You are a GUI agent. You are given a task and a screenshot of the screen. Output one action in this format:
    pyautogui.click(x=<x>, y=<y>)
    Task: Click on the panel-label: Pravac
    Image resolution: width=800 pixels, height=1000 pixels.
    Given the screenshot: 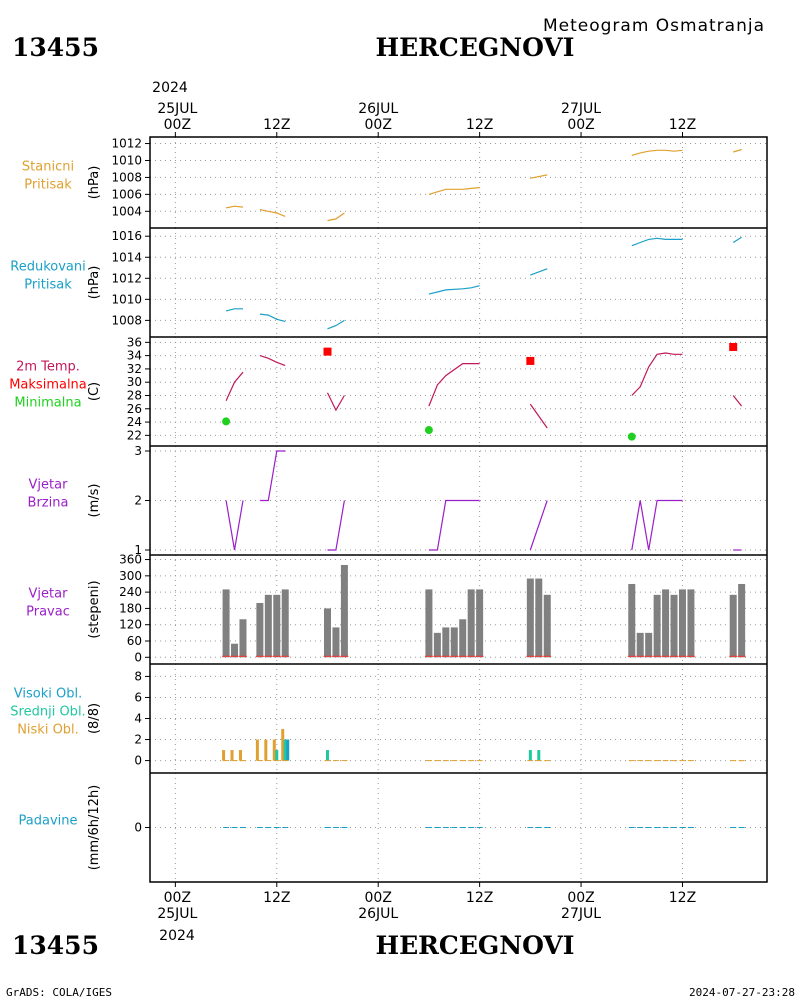 What is the action you would take?
    pyautogui.click(x=48, y=612)
    